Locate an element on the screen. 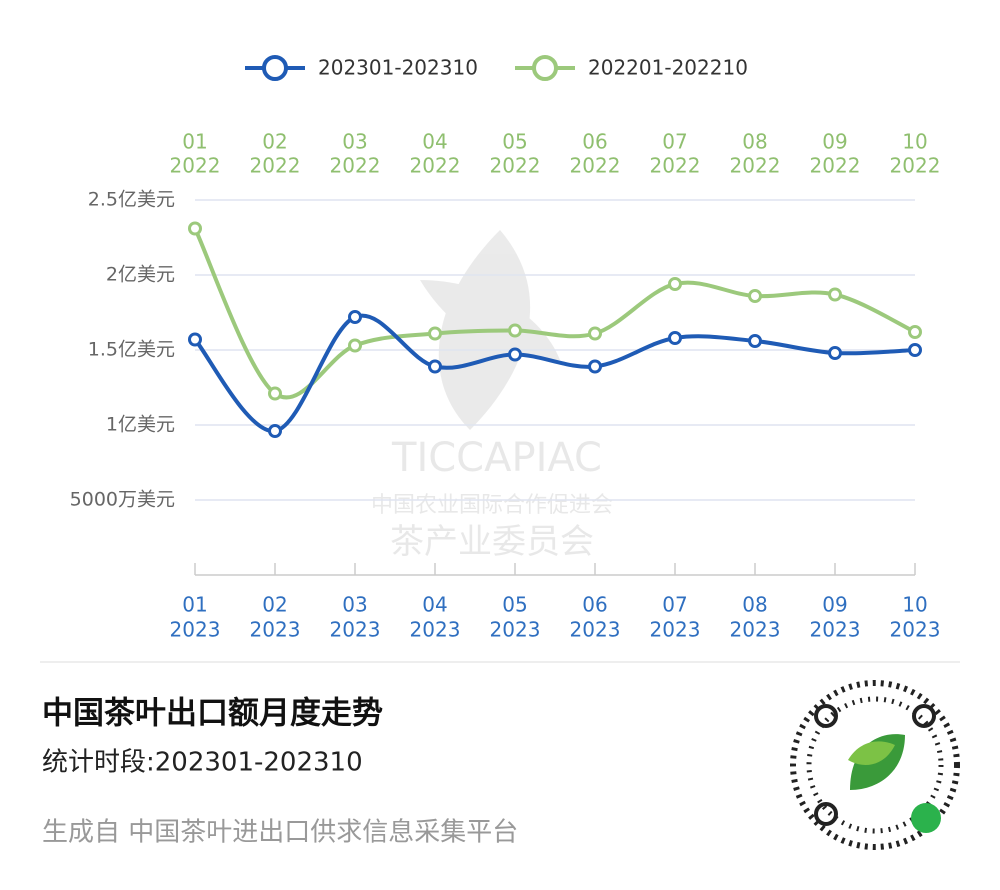  y-tick-label: 5000万美元 is located at coordinates (122, 500).